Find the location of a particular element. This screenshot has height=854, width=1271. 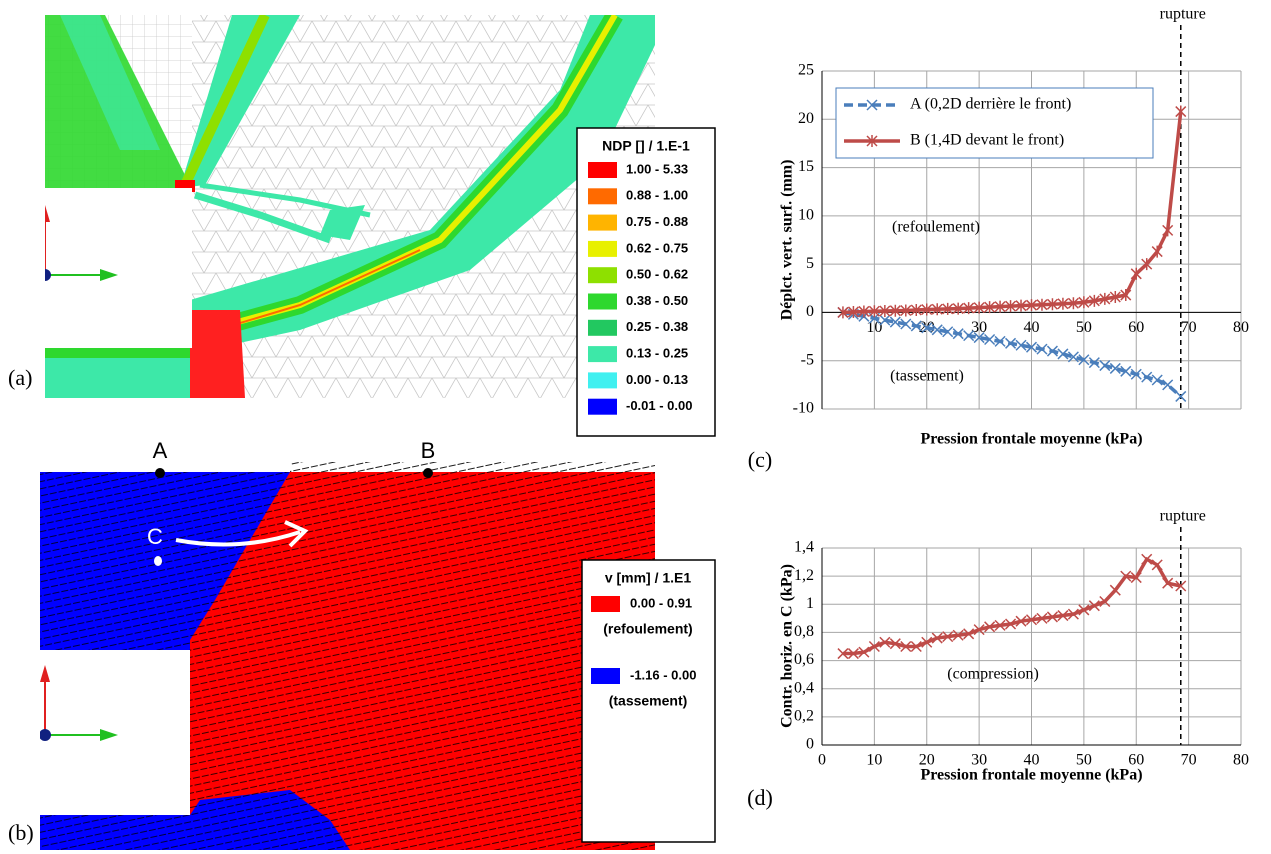

point-label: C is located at coordinates (155, 536).